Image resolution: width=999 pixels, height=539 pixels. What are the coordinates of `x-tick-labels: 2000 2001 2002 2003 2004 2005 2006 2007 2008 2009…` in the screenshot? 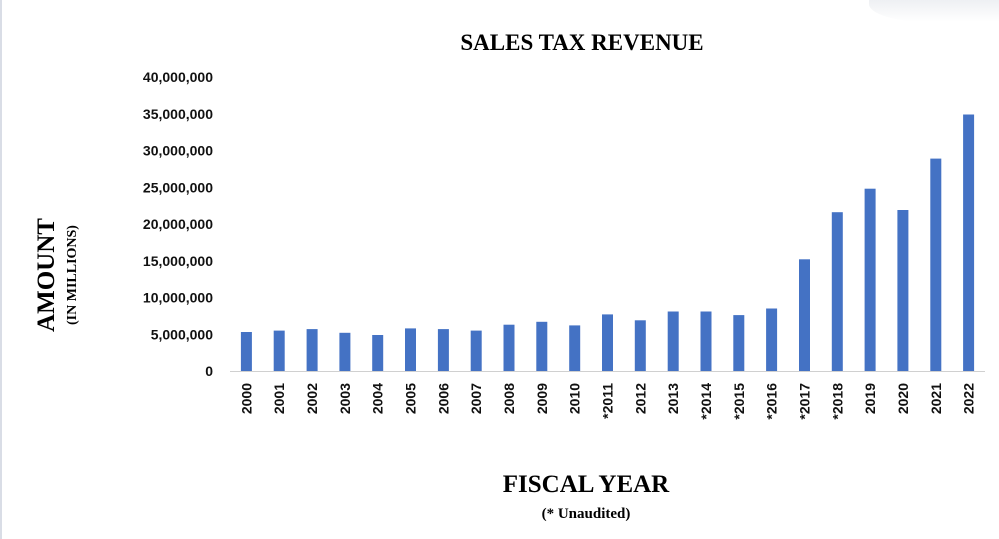 It's located at (607, 401).